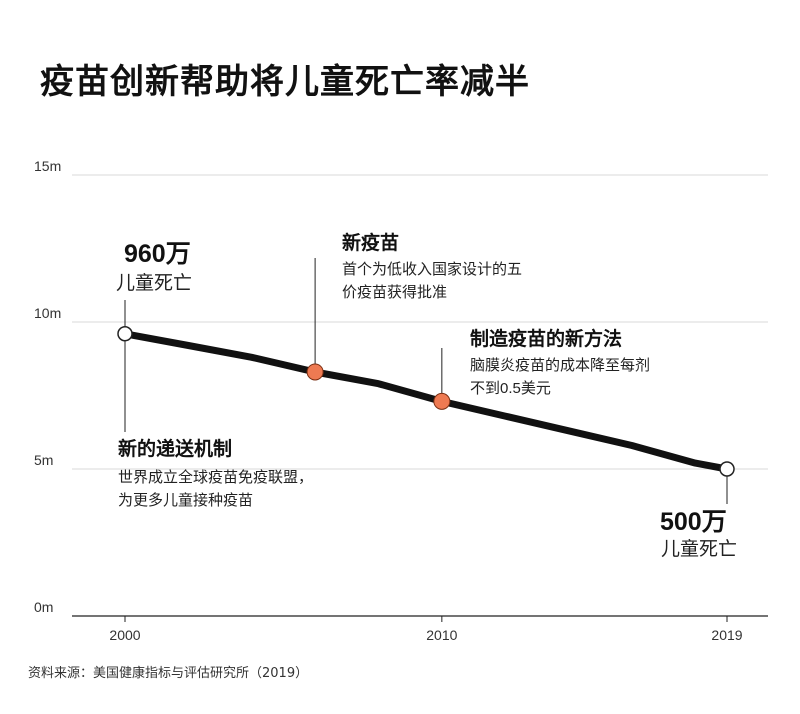  I want to click on chart-title: 疫苗创新帮助将儿童死亡率减半, so click(285, 82).